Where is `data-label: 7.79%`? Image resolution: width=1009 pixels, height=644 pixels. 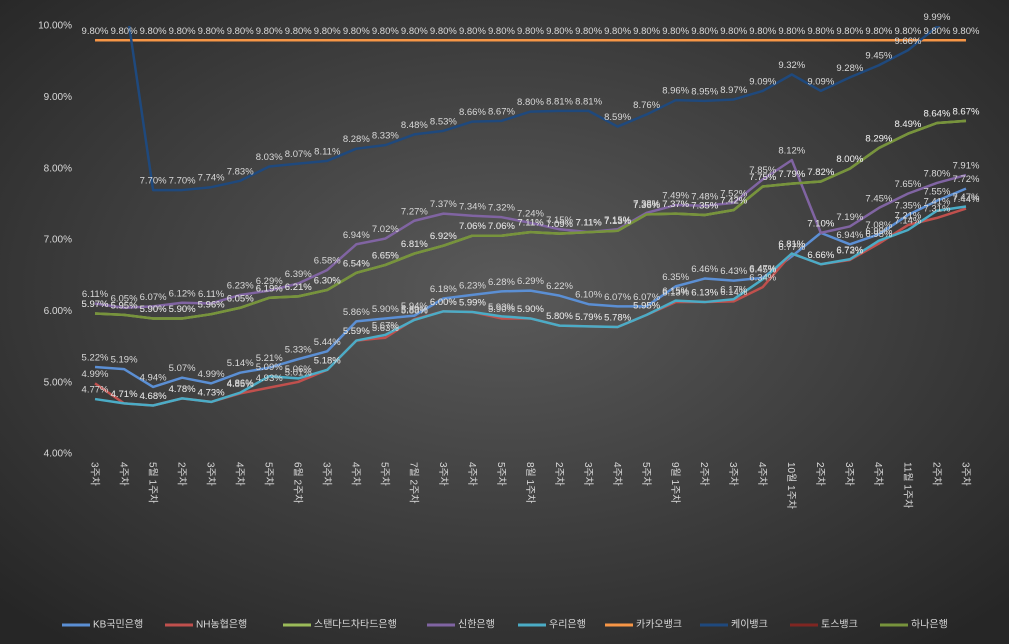 data-label: 7.79% is located at coordinates (791, 174).